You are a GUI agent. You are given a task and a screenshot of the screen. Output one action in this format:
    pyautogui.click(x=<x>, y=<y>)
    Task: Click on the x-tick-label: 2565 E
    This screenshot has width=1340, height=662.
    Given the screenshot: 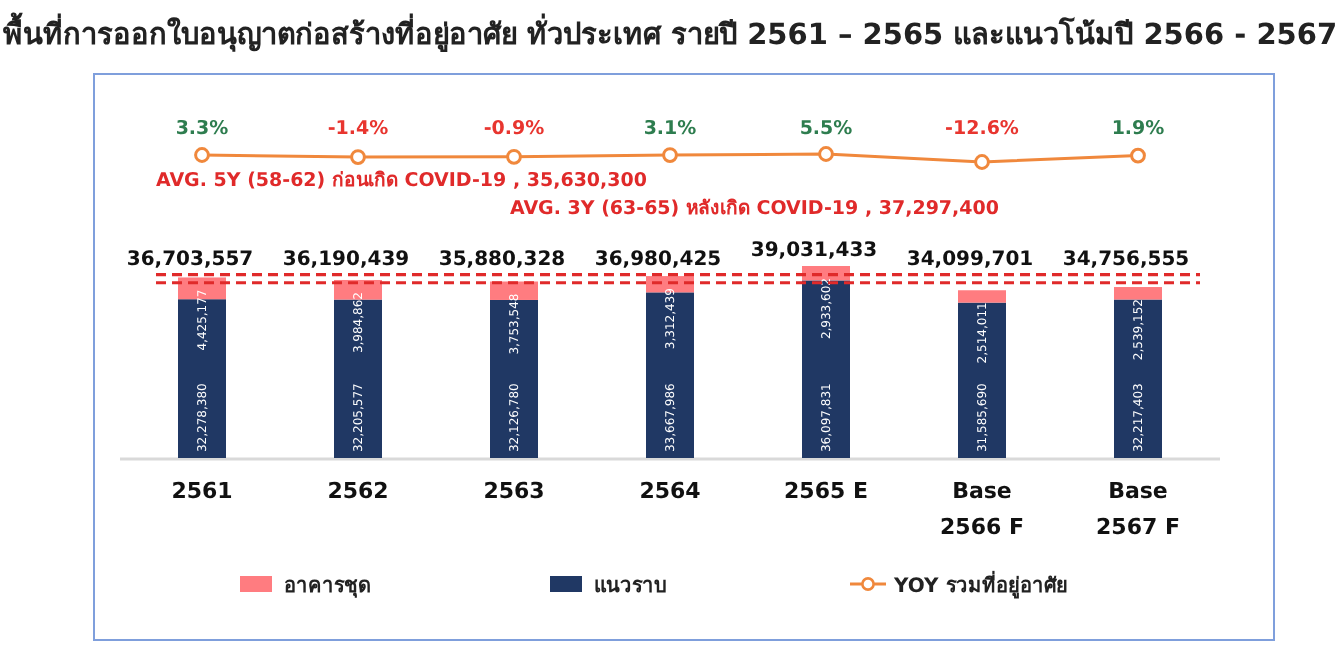 What is the action you would take?
    pyautogui.click(x=826, y=491)
    